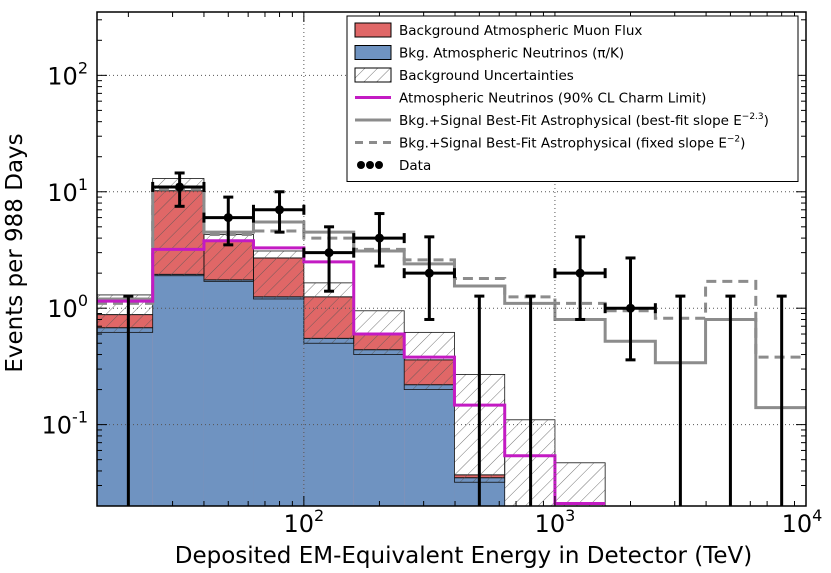 This screenshot has width=831, height=573. Describe the element at coordinates (520, 31) in the screenshot. I see `legend-label: Background Atmospheric Muon Flux` at that location.